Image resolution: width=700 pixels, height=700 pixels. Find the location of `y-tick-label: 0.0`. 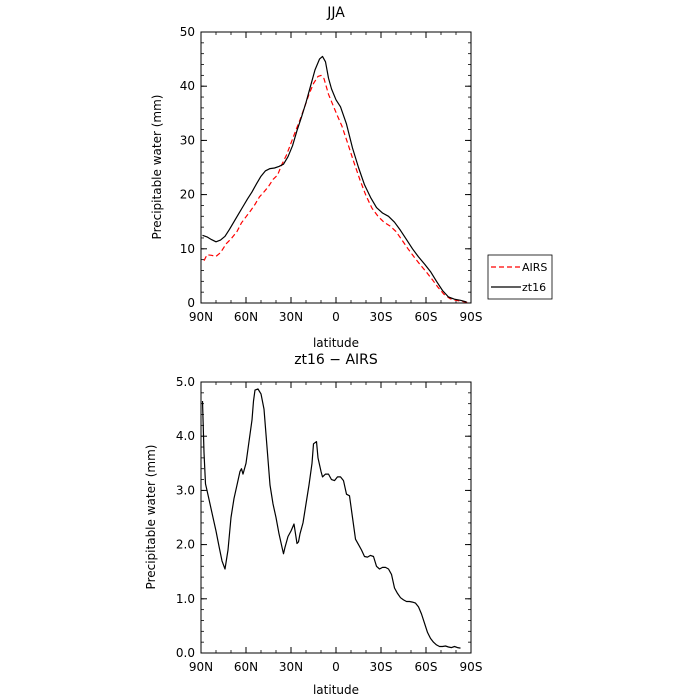

y-tick-label: 0.0 is located at coordinates (185, 653).